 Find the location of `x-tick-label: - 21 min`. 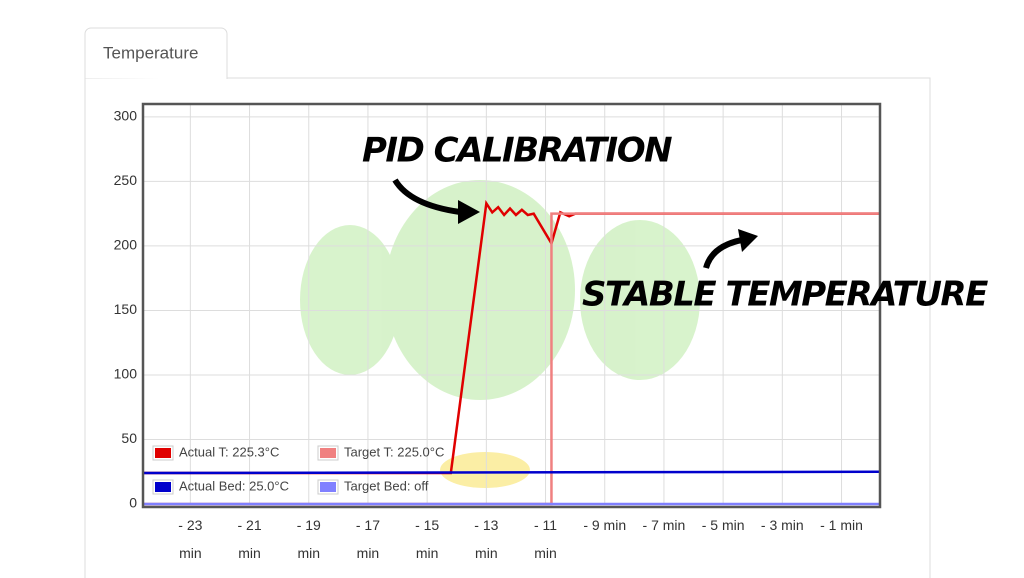

x-tick-label: - 21 min is located at coordinates (249, 539).